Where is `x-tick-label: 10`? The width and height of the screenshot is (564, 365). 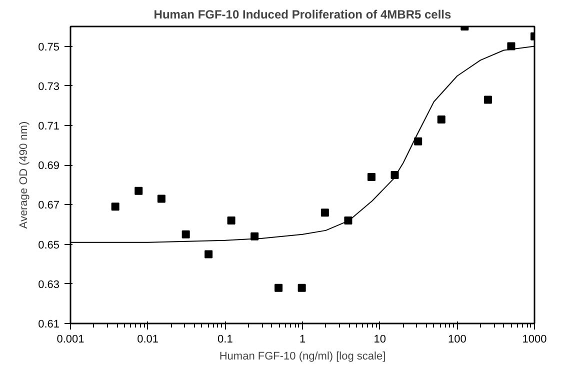 x-tick-label: 10 is located at coordinates (380, 340).